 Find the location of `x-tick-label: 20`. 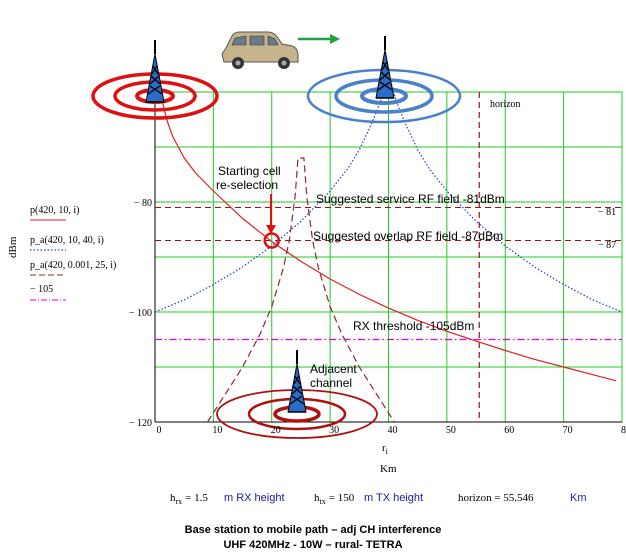

x-tick-label: 20 is located at coordinates (276, 430).